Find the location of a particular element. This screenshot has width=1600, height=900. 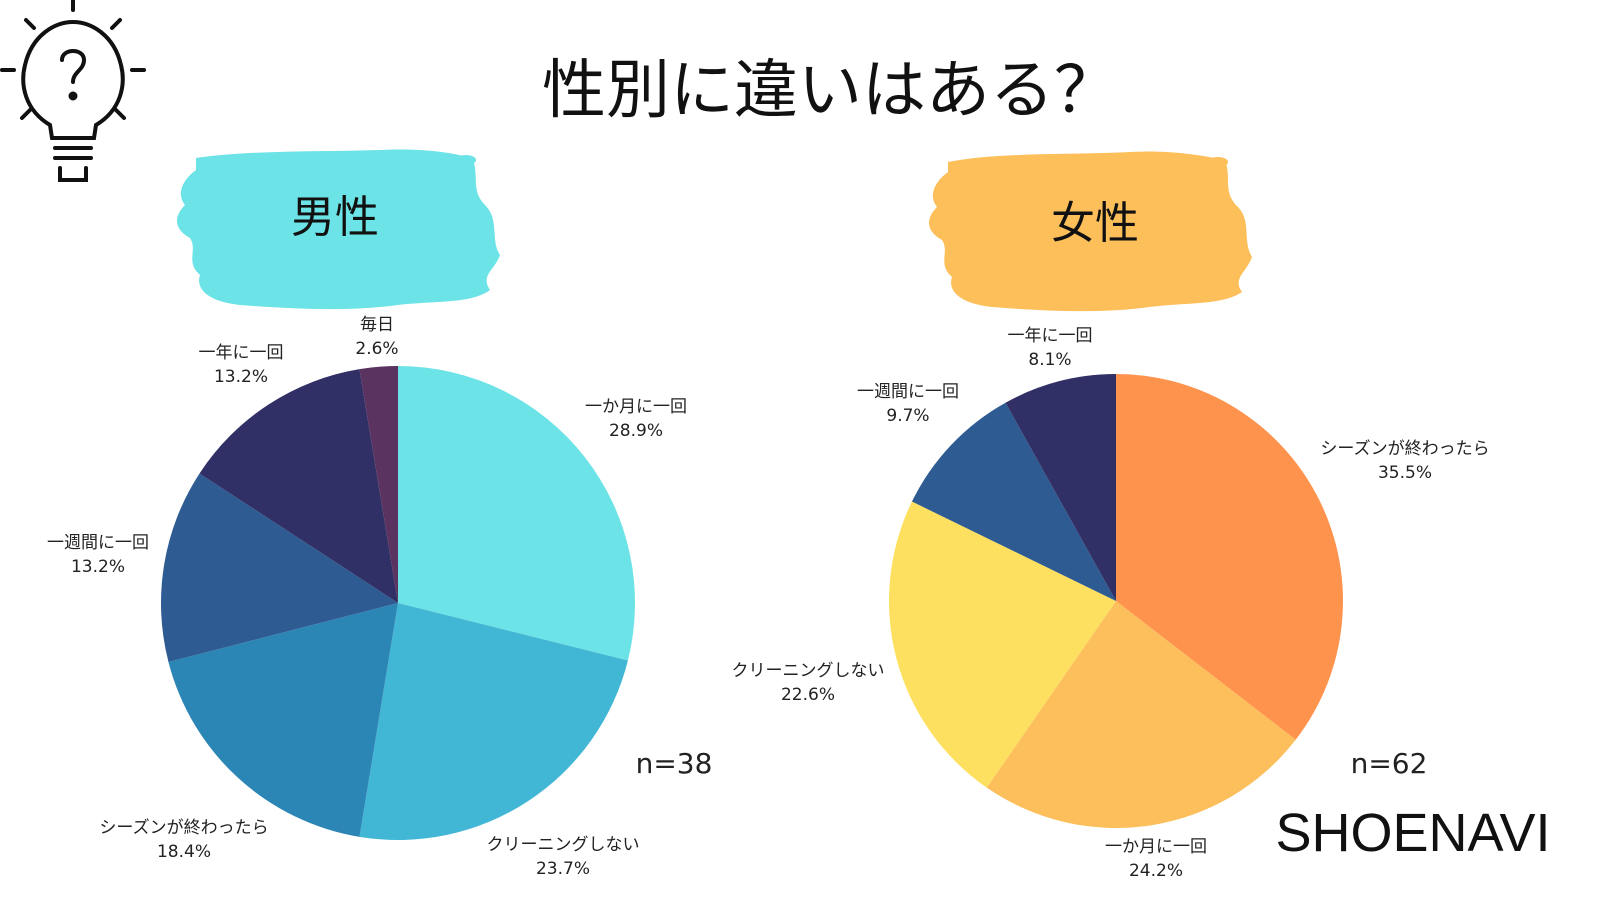

male-label-4-value: 13.2% is located at coordinates (241, 377).